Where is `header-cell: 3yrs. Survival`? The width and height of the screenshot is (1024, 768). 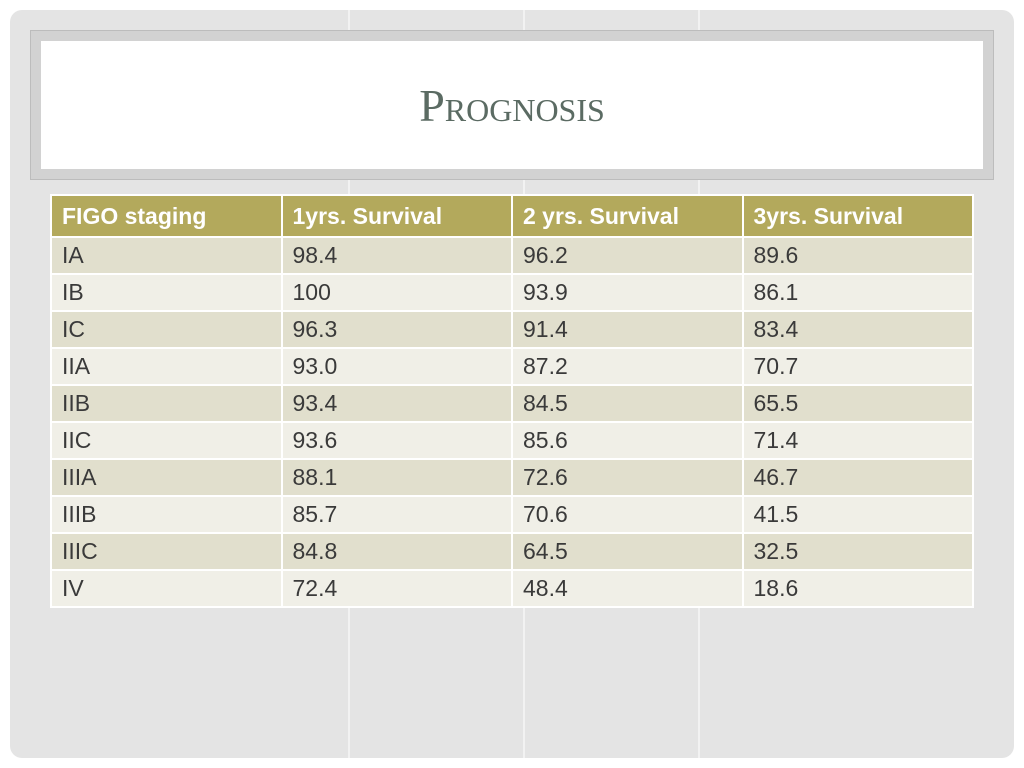
header-cell: 3yrs. Survival is located at coordinates (857, 216).